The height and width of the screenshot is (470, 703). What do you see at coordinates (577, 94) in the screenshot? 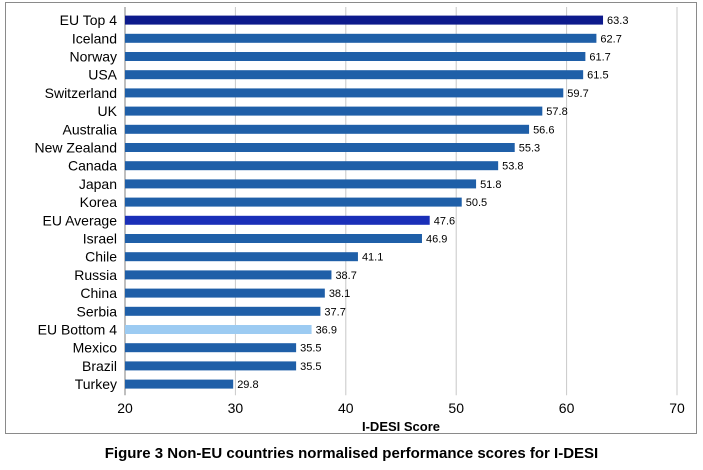
I see `value-label: 59.7` at bounding box center [577, 94].